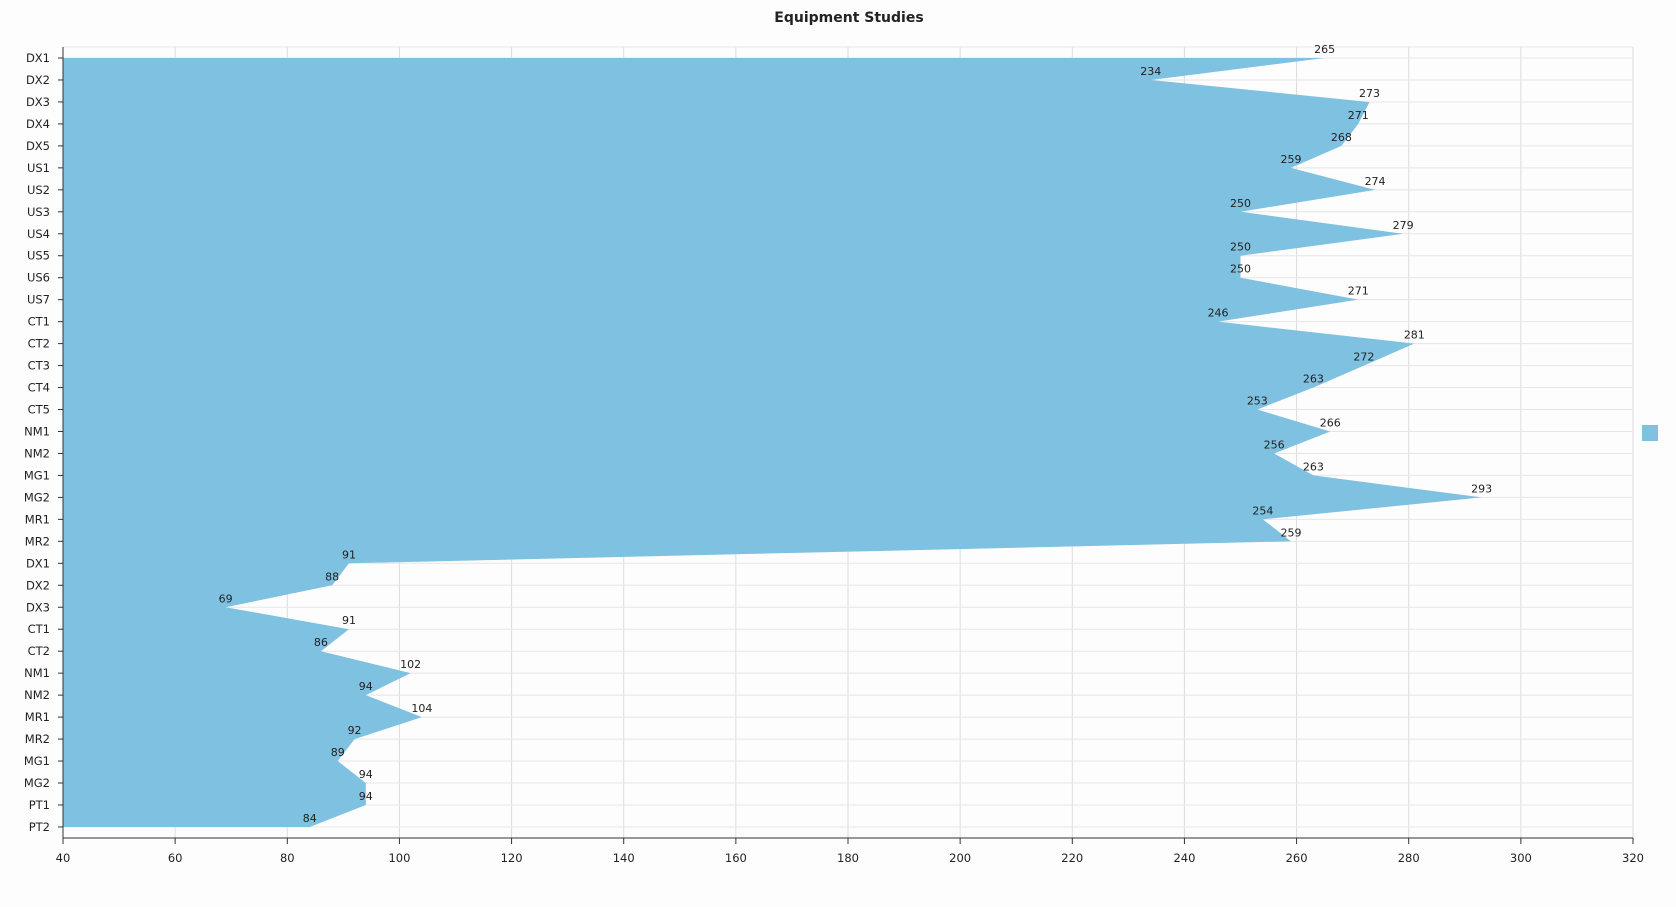 This screenshot has height=907, width=1676. Describe the element at coordinates (1375, 181) in the screenshot. I see `data-label: 274` at that location.